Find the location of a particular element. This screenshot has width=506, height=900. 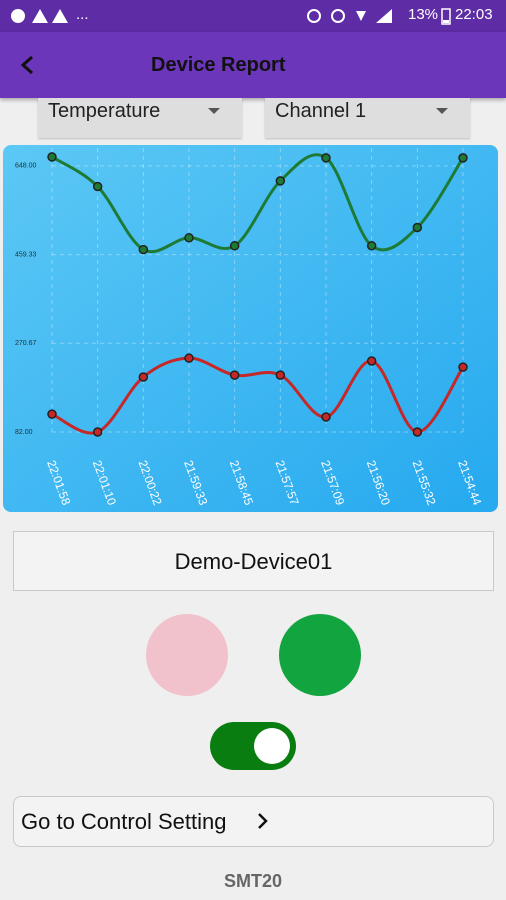

dropdown-text: Temperature is located at coordinates (104, 111).